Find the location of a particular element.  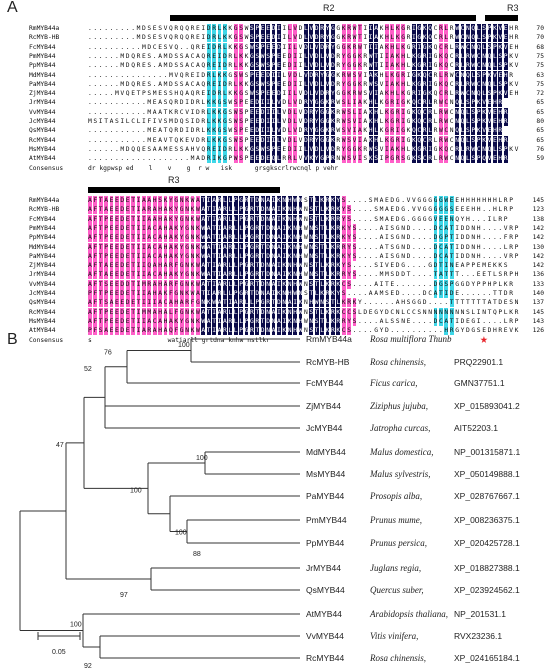

panel-b-label: B is located at coordinates (12, 339).